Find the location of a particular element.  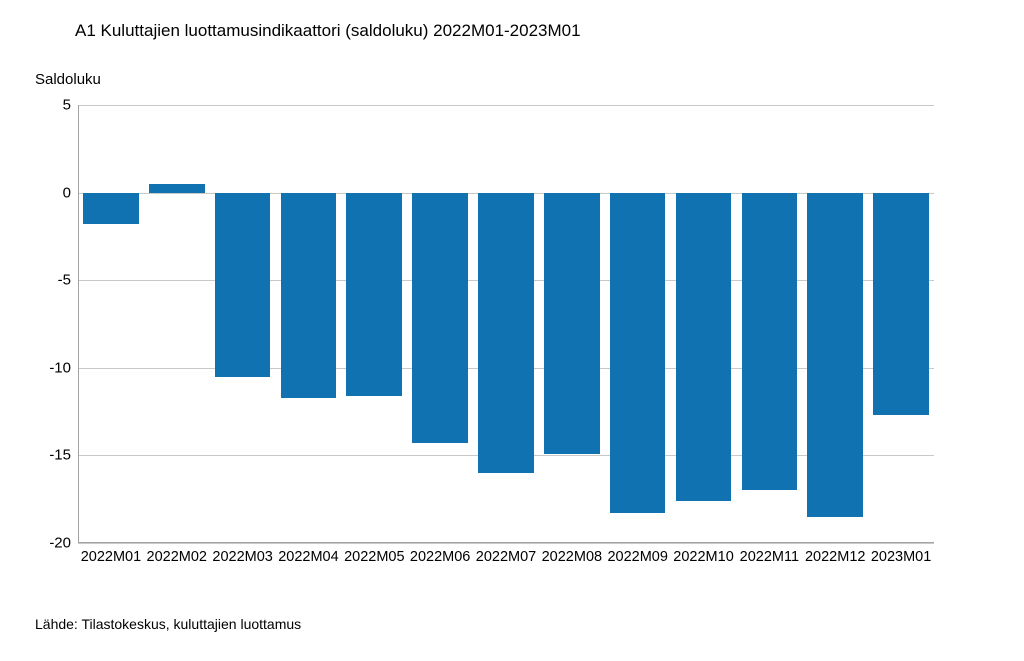

y-tick-label--20: -20 is located at coordinates (60, 543).